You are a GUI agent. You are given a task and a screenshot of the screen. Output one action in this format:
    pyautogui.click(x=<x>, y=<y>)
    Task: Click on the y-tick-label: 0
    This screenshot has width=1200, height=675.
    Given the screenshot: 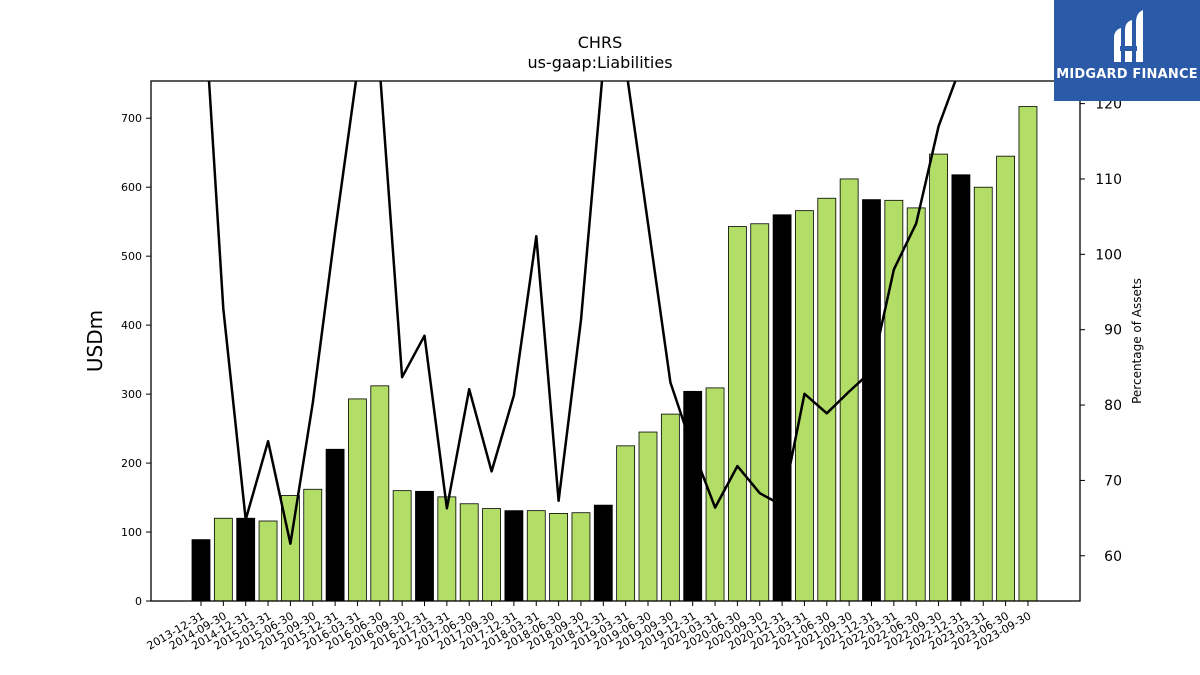 What is the action you would take?
    pyautogui.click(x=138, y=601)
    